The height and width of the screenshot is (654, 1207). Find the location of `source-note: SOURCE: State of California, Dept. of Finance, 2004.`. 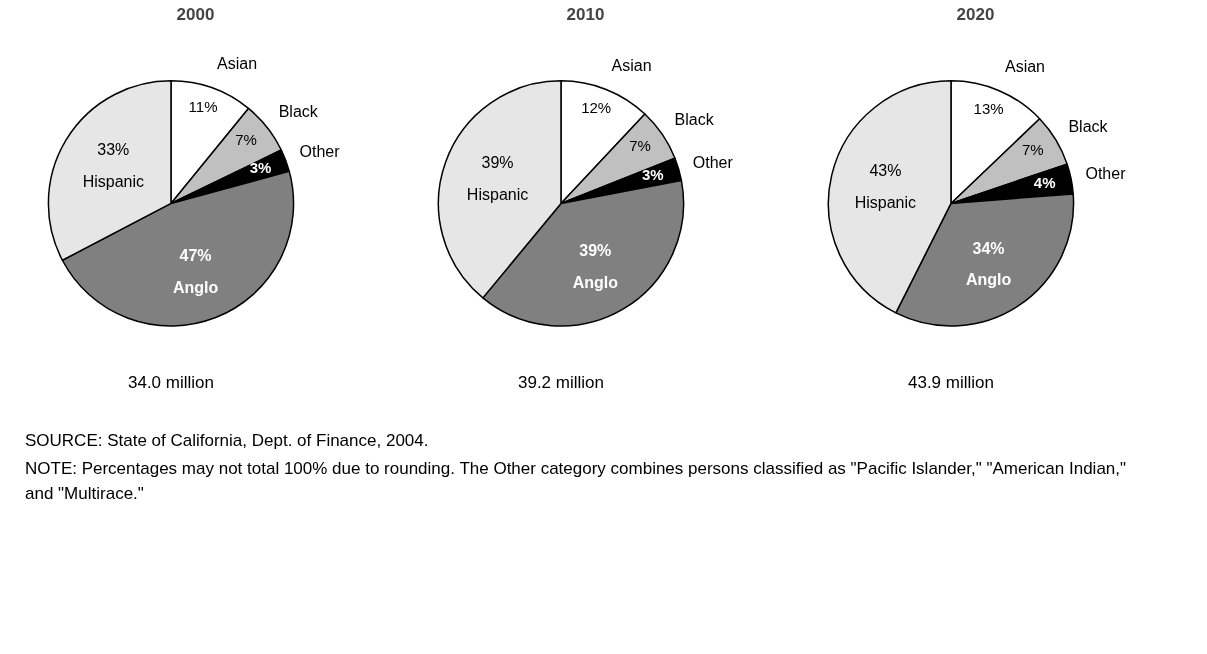

source-note: SOURCE: State of California, Dept. of Finance, 2004. is located at coordinates (227, 441).